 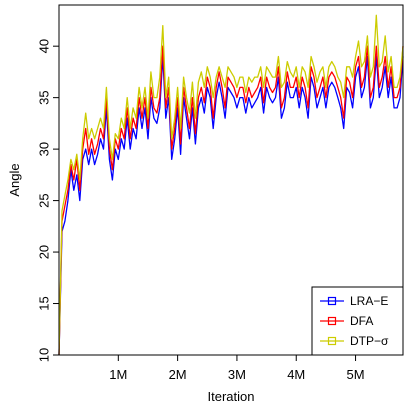 What do you see at coordinates (361, 321) in the screenshot?
I see `legend-entry-label: DFA` at bounding box center [361, 321].